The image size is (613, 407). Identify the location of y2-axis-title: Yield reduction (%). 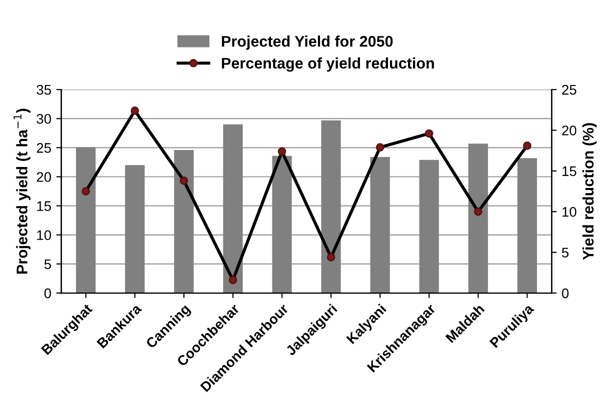
(589, 191).